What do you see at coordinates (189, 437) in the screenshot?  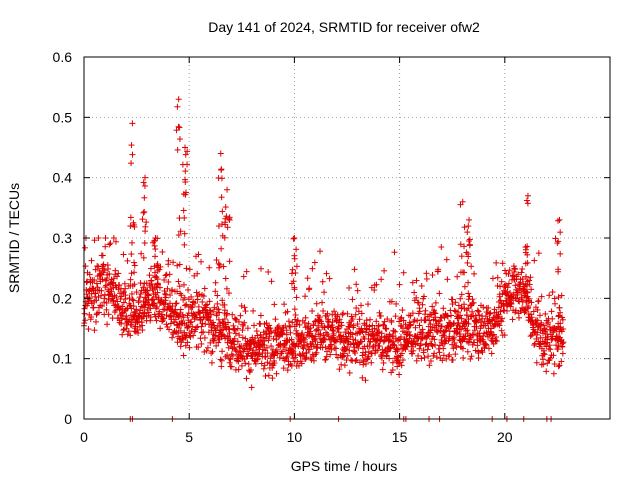 I see `x-tick-label: 5` at bounding box center [189, 437].